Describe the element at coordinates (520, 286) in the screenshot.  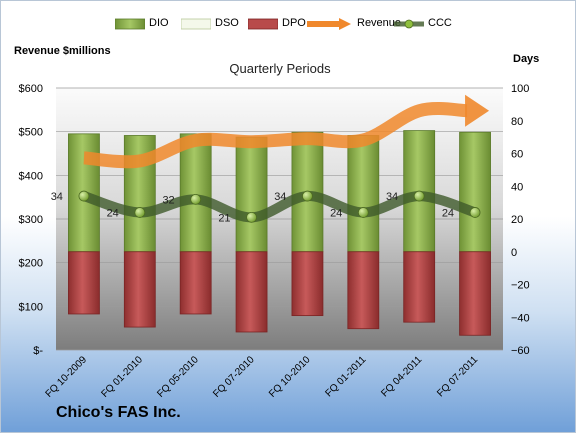
I see `right-tick-label: −20` at that location.